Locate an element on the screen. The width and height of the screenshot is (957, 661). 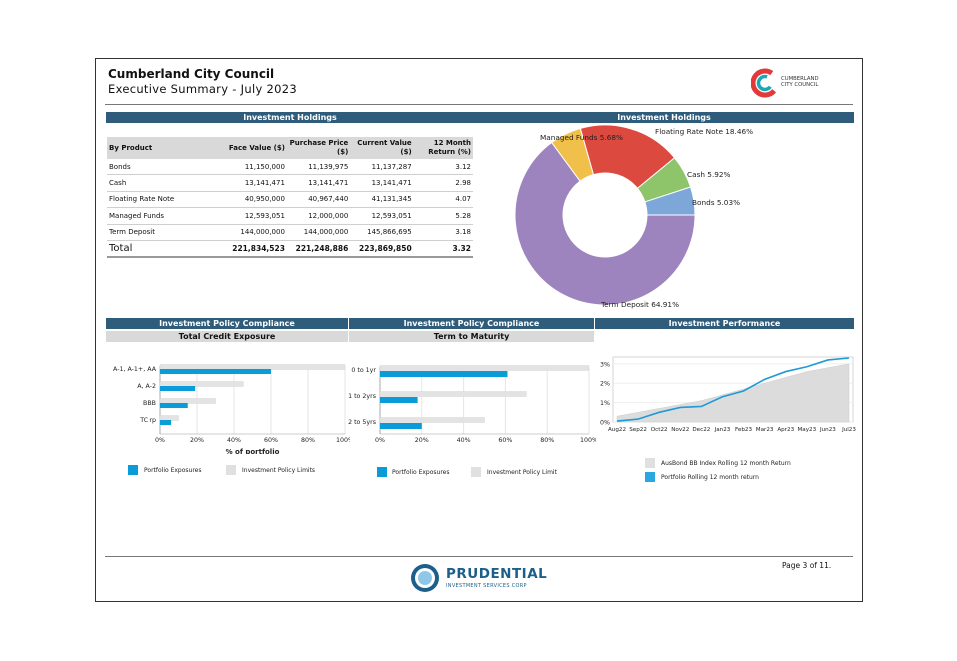
cell: 3.12 is located at coordinates (443, 167).